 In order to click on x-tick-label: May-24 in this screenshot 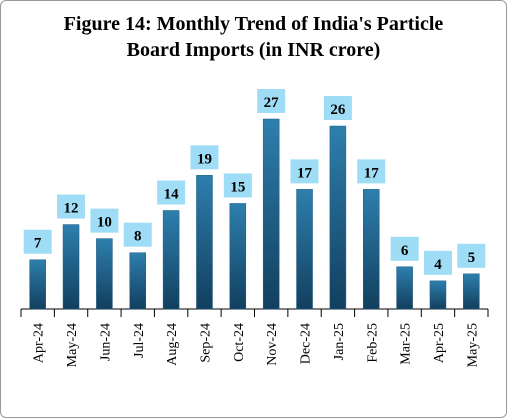, I will do `click(72, 345)`.